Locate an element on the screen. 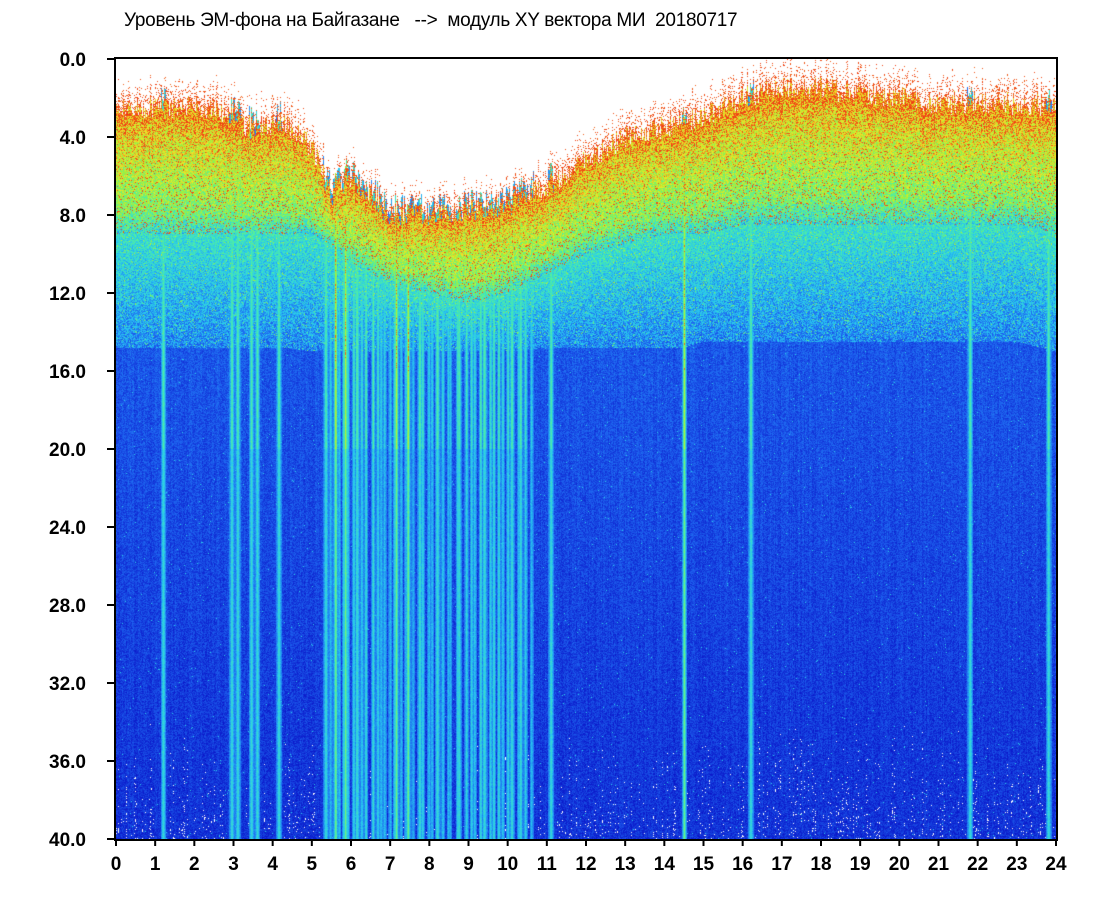 The width and height of the screenshot is (1096, 900). x-tick-label: 12 is located at coordinates (585, 864).